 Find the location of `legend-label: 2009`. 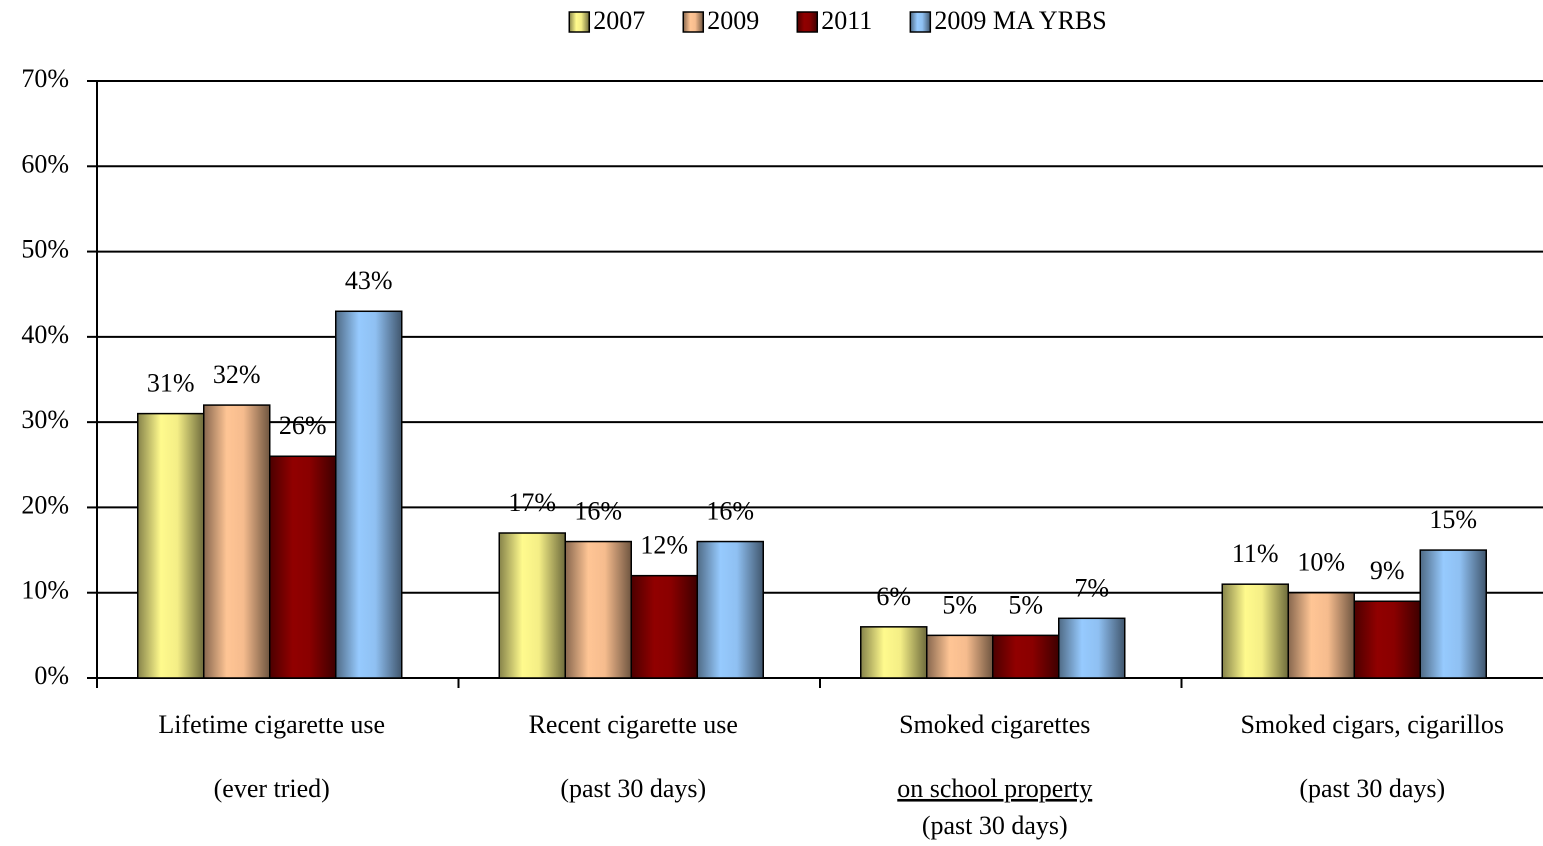

legend-label: 2009 is located at coordinates (733, 20).